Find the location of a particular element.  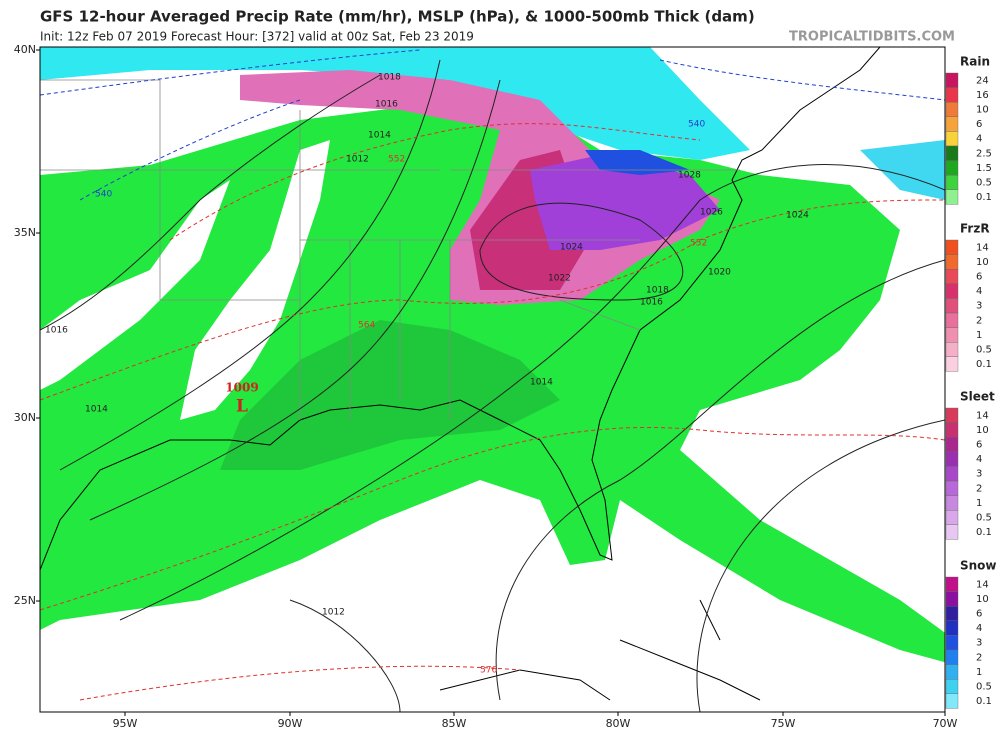

low-pressure-symbol: L is located at coordinates (242, 407).